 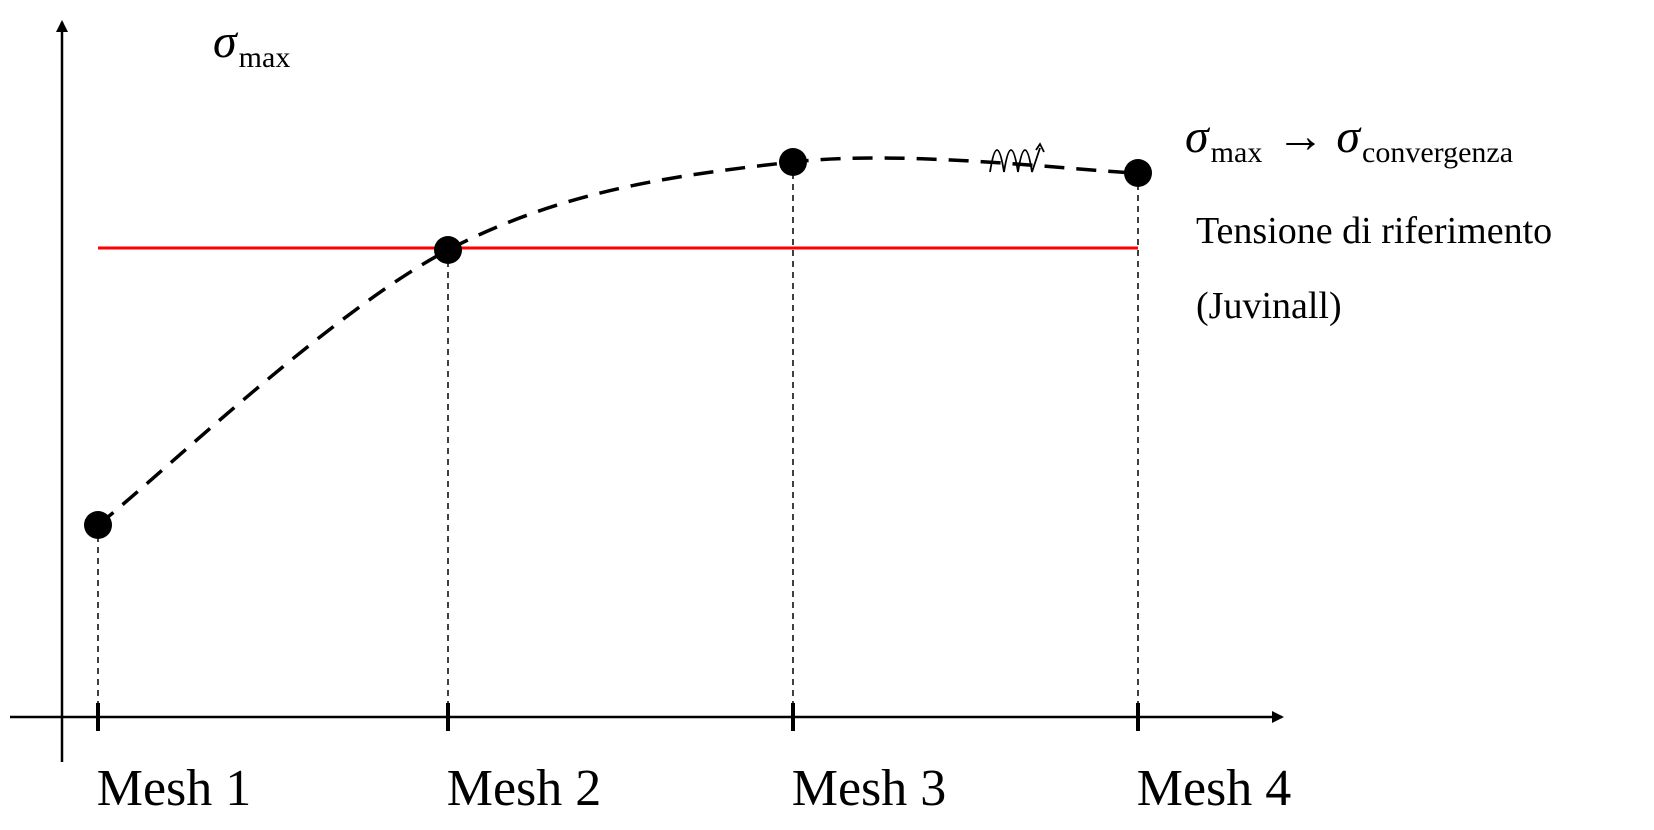 I want to click on reference-line-label-source: (Juvinall), so click(x=1269, y=306).